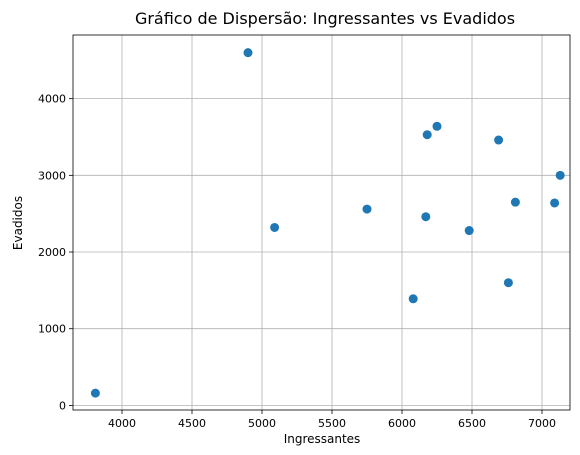 The image size is (580, 455). Describe the element at coordinates (52, 175) in the screenshot. I see `y-tick-label: 3000` at that location.